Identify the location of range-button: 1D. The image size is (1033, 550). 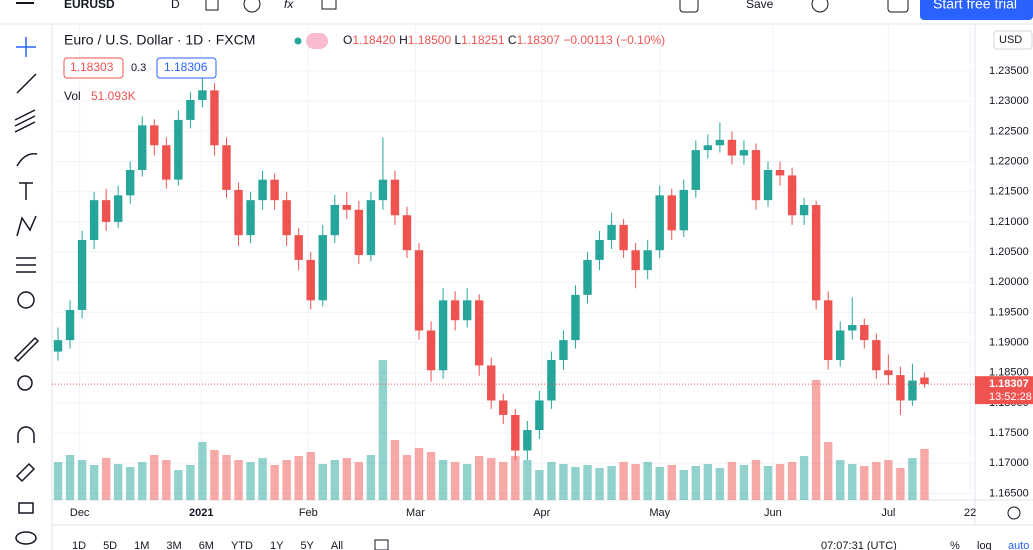
(79, 545).